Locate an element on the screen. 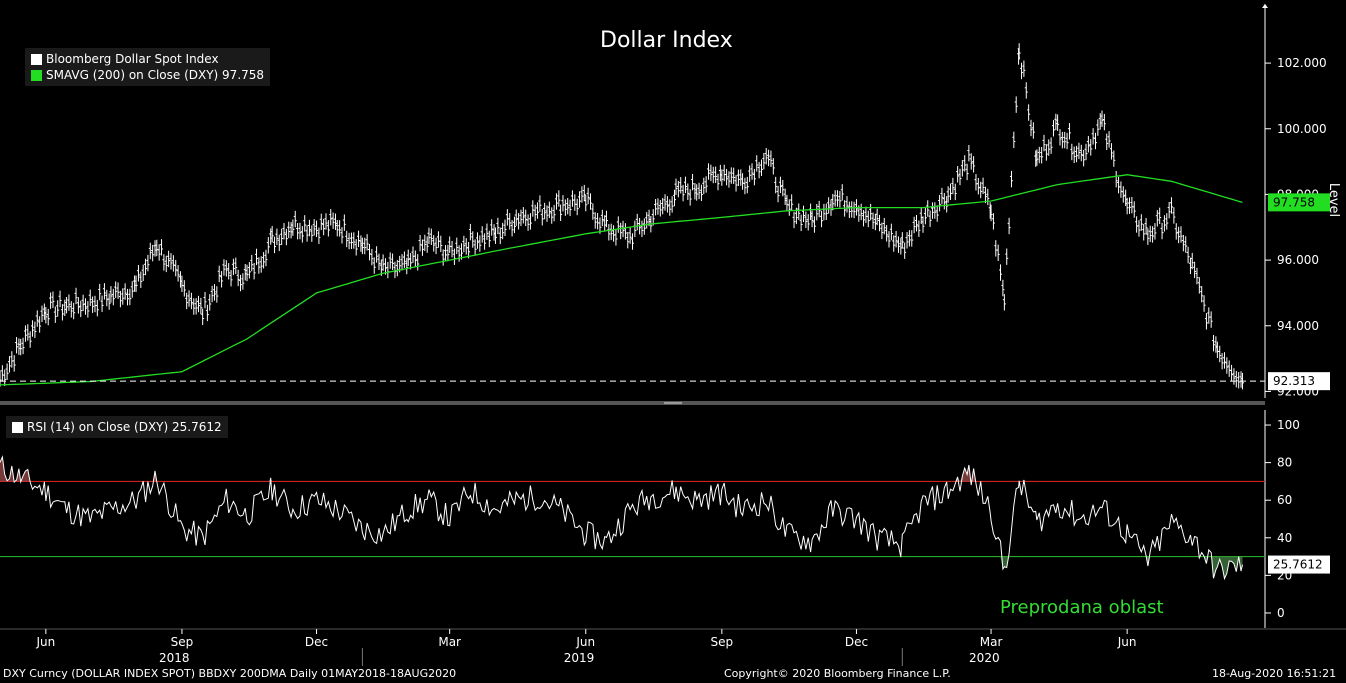  last-price-tag is located at coordinates (1299, 381).